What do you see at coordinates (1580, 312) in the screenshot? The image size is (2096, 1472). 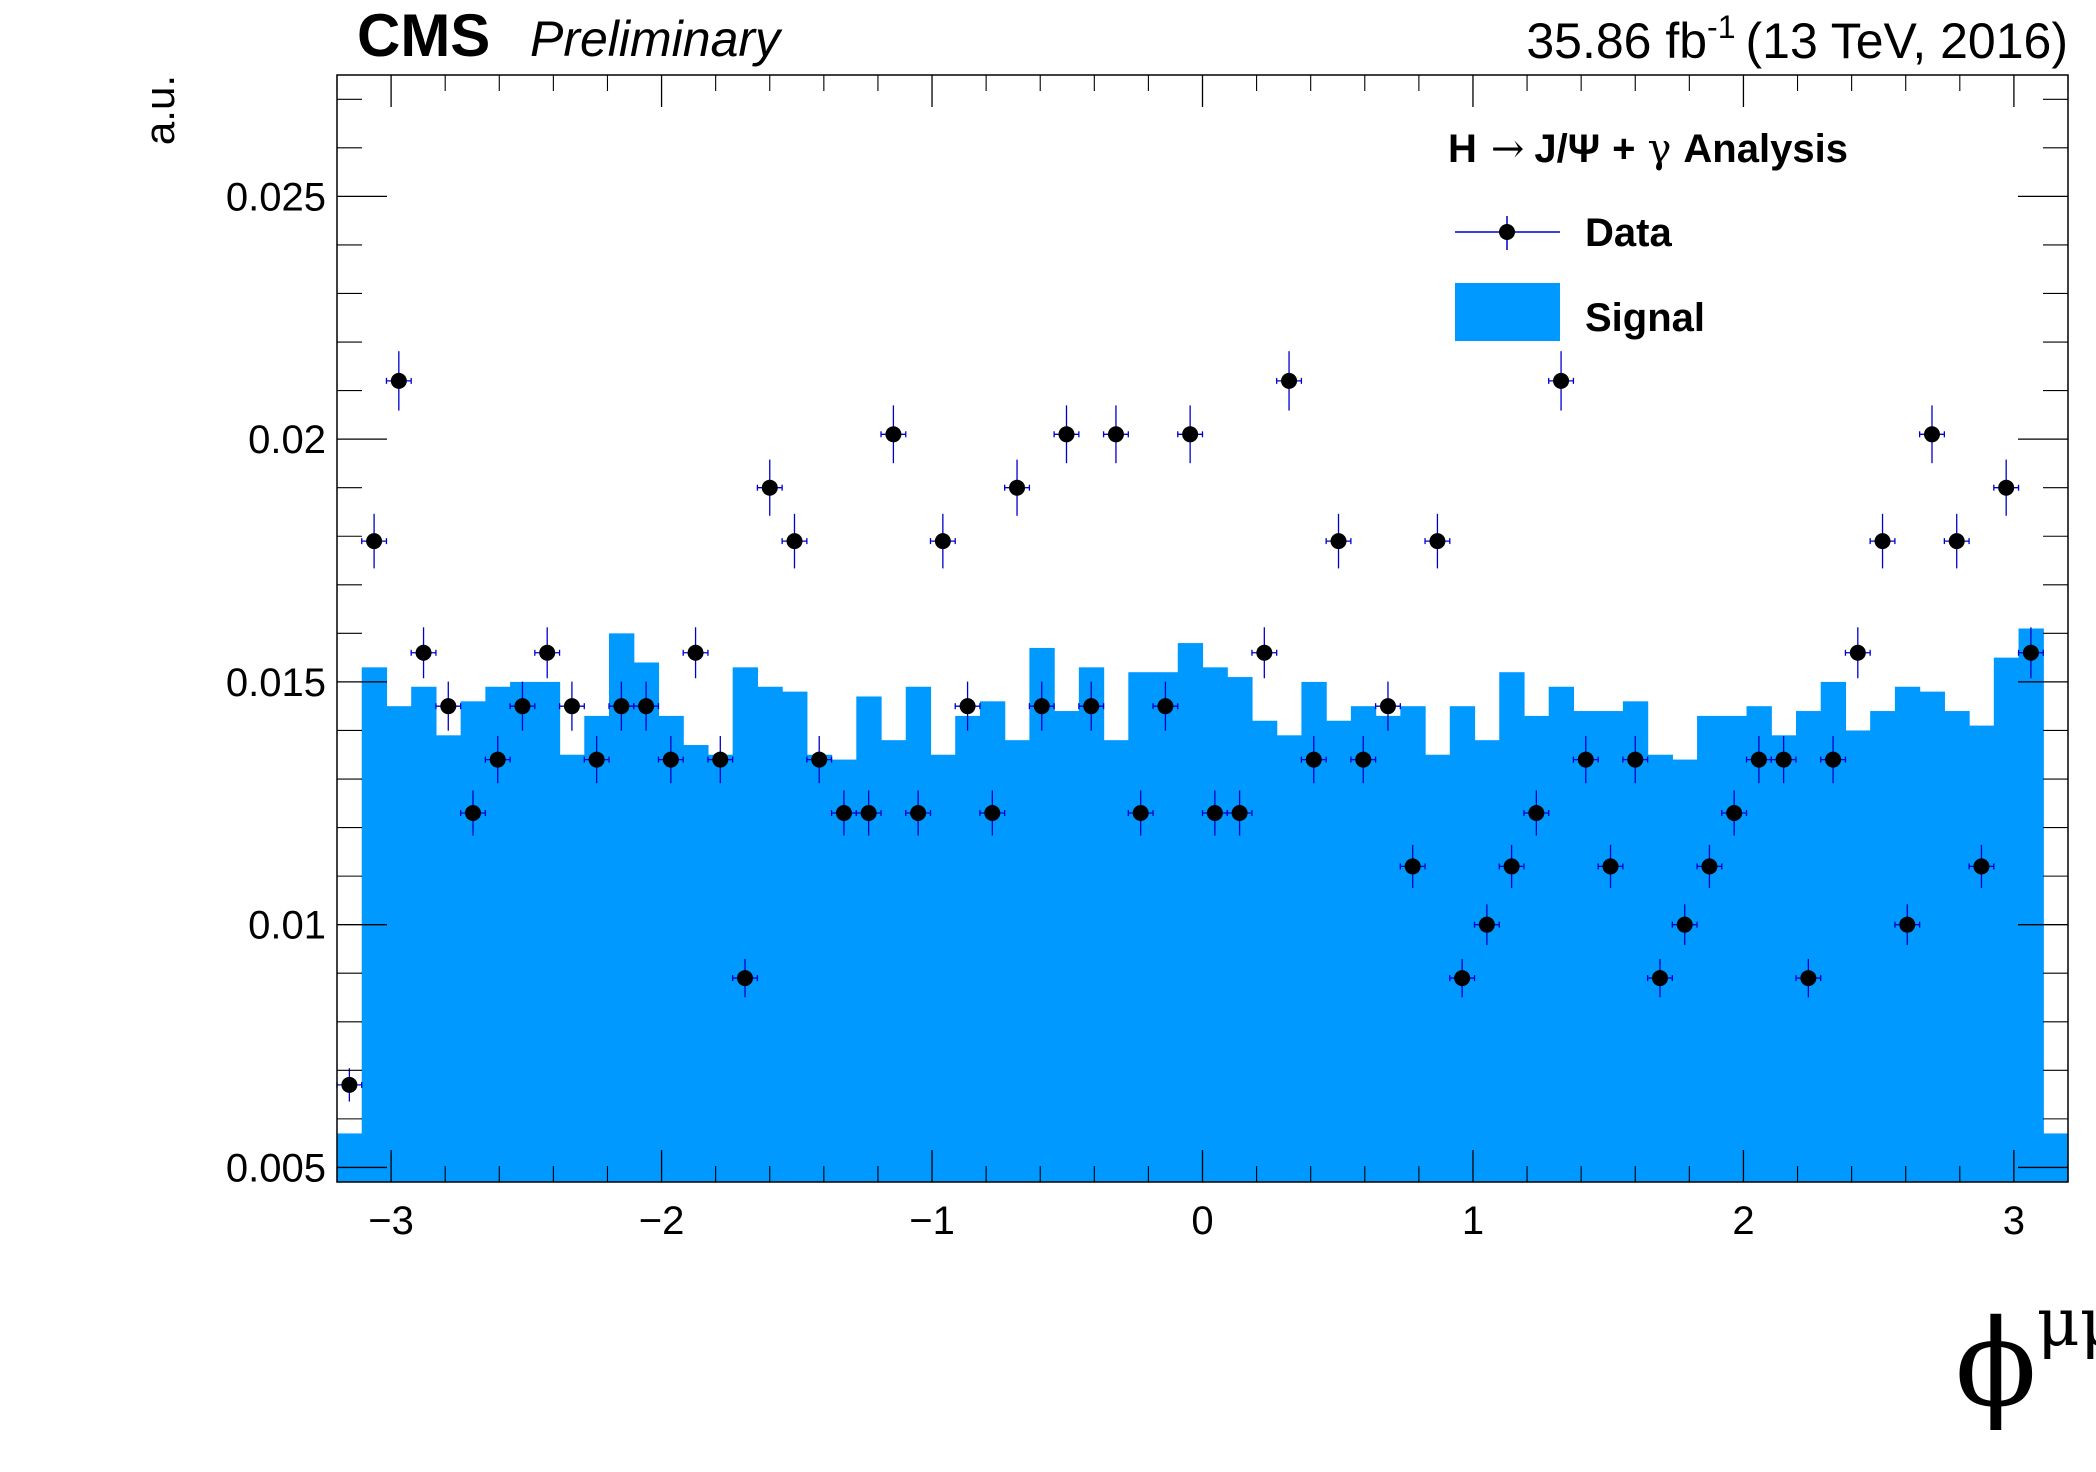 I see `legend-entry-signal: Signal` at bounding box center [1580, 312].